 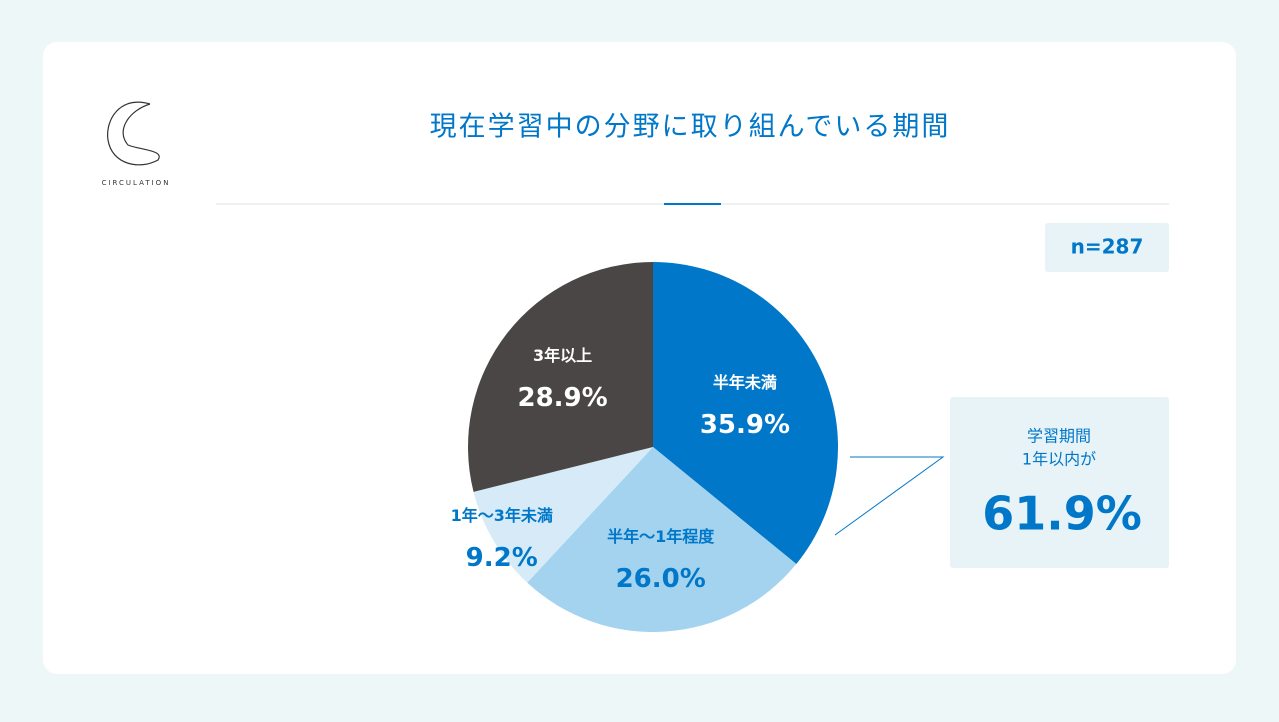 I want to click on callout-value: 61.9%, so click(x=1062, y=514).